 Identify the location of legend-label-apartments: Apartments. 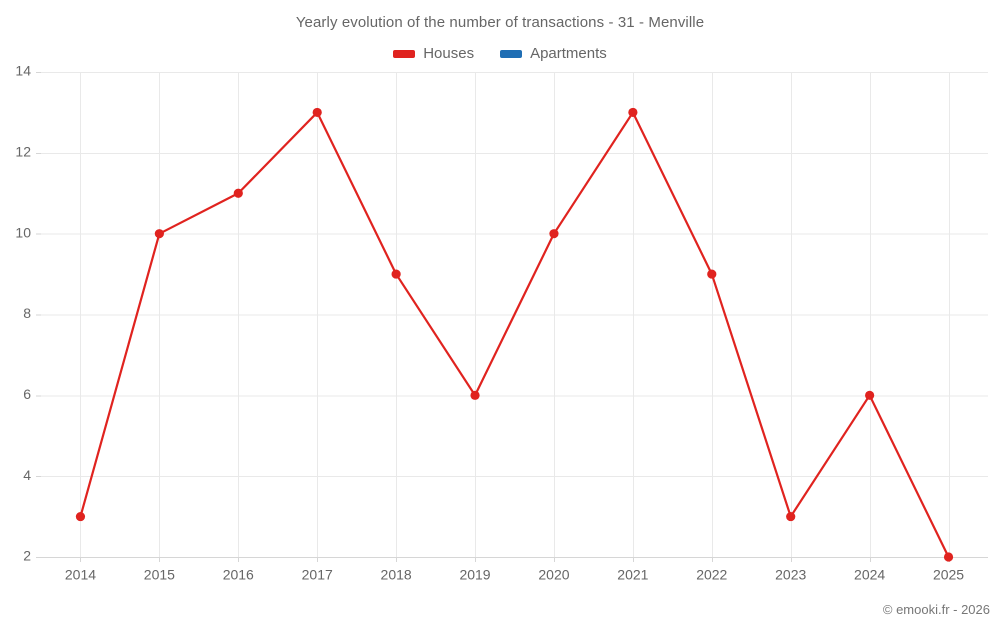
(568, 53).